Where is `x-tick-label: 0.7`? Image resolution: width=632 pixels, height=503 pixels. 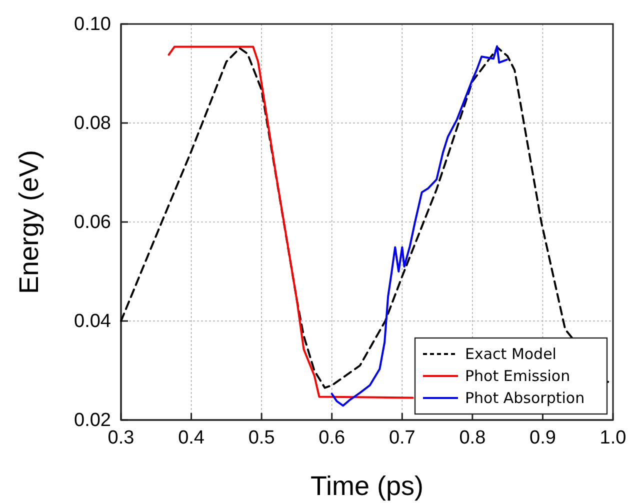 x-tick-label: 0.7 is located at coordinates (402, 437).